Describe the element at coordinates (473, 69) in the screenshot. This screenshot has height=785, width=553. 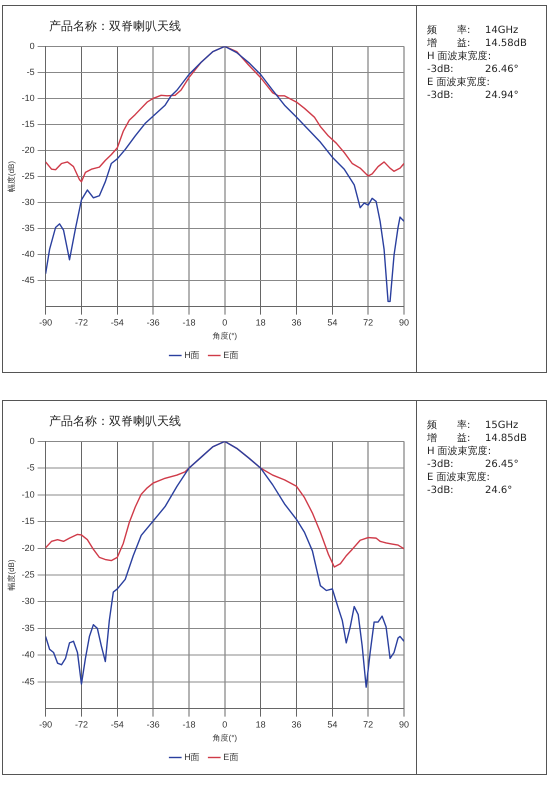
I see `text: -3dB: 26.46°` at that location.